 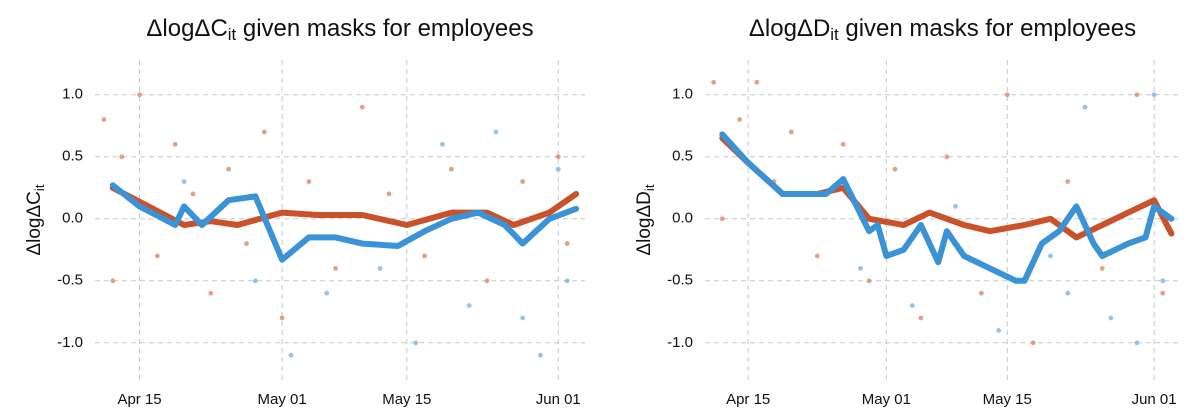 I want to click on y-label-part: ΔlogΔC, so click(x=34, y=223).